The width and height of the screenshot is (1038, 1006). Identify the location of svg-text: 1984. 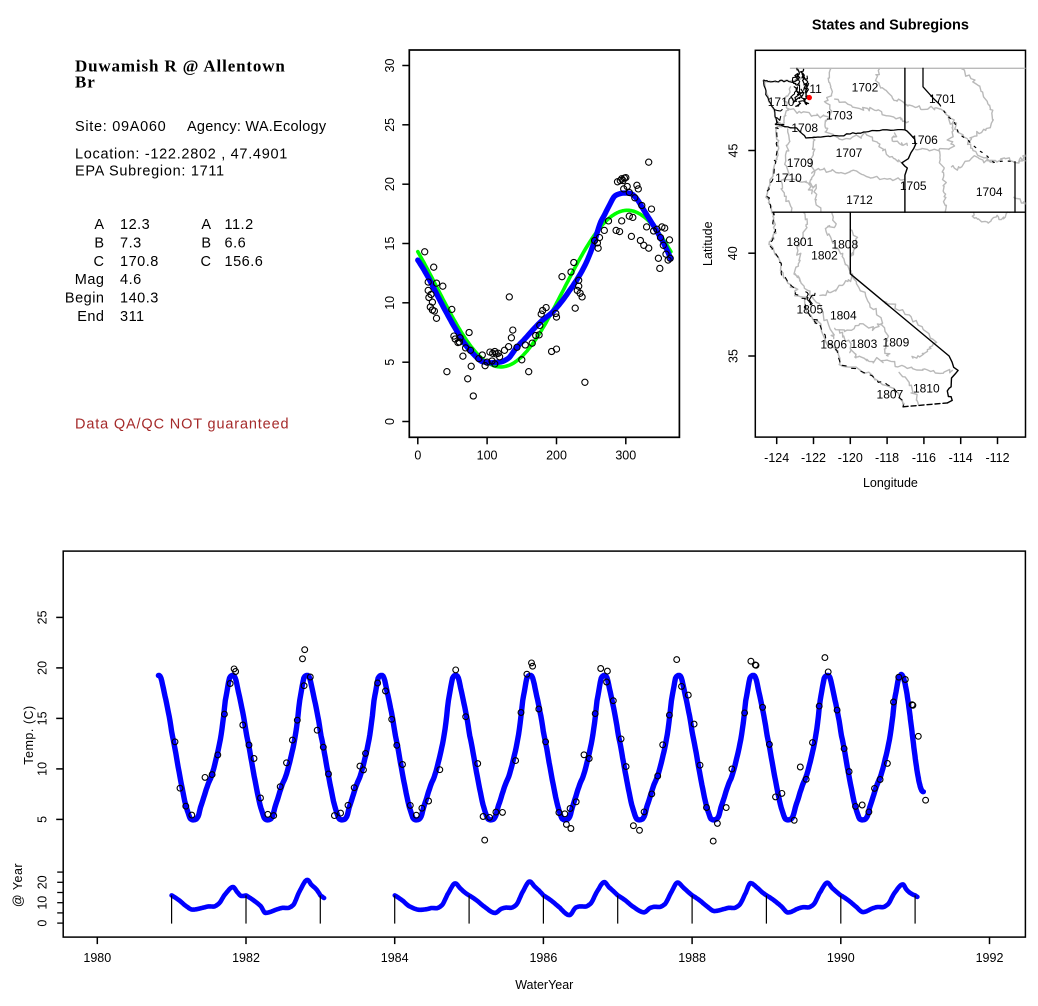
(395, 958).